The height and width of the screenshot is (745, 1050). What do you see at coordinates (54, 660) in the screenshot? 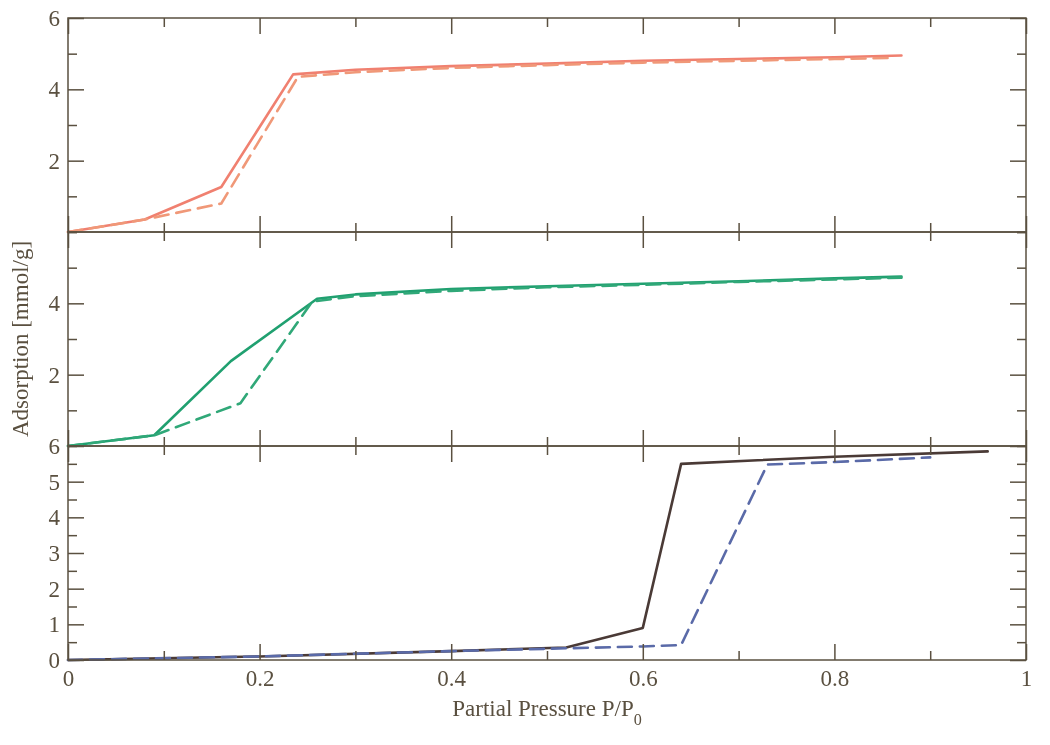
I see `y-tick-label: 0` at bounding box center [54, 660].